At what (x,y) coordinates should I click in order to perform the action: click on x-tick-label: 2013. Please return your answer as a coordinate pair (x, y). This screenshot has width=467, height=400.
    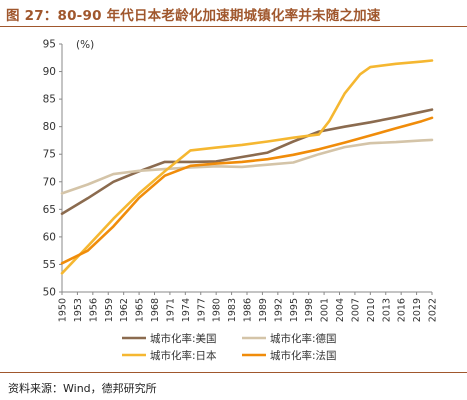
    Looking at the image, I should click on (386, 310).